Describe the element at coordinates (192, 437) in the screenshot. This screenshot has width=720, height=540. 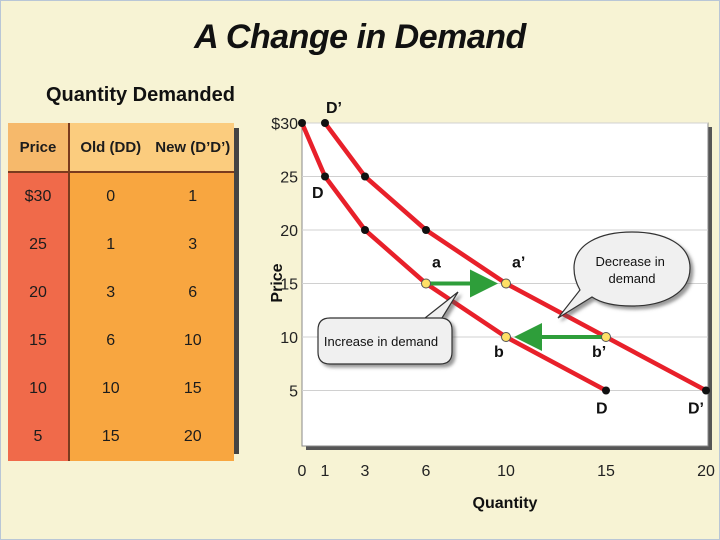
I see `new-qty-cell: 20` at that location.